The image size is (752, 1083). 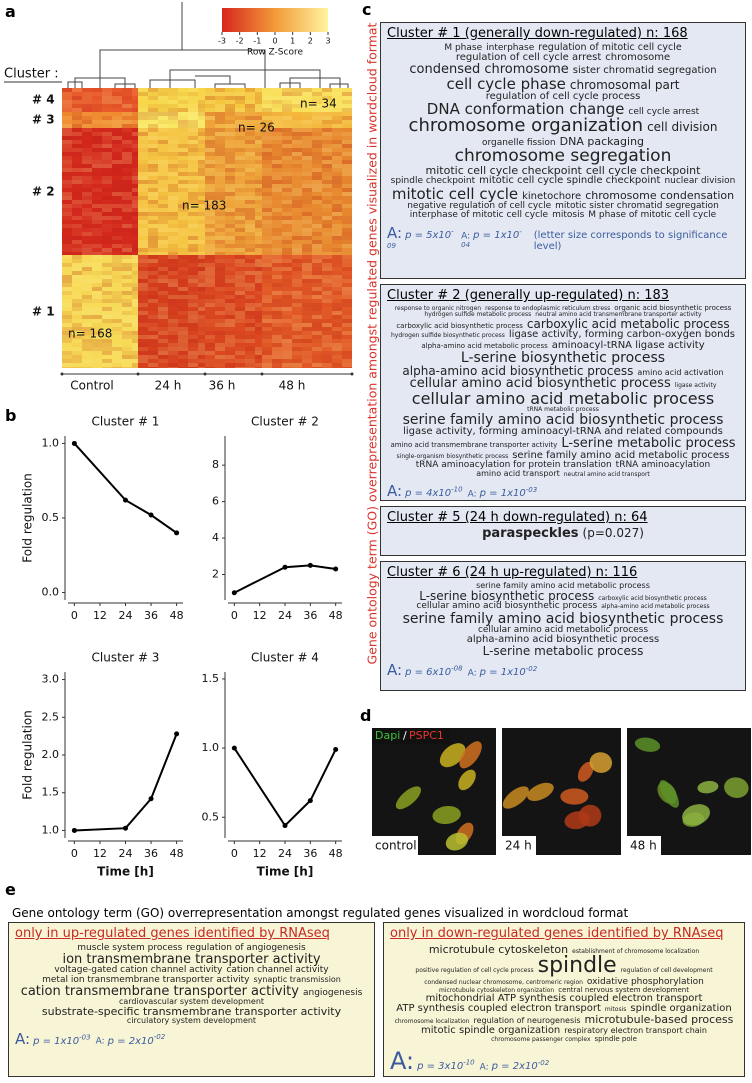 I want to click on stat-text: p = 4x10, so click(x=428, y=494).